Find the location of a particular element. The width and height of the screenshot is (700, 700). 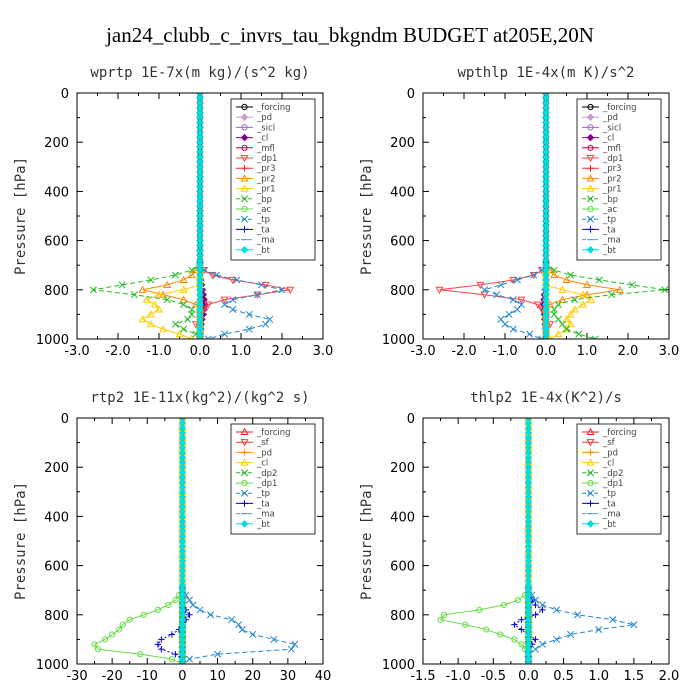

legend-item: _pr1 is located at coordinates (602, 189).